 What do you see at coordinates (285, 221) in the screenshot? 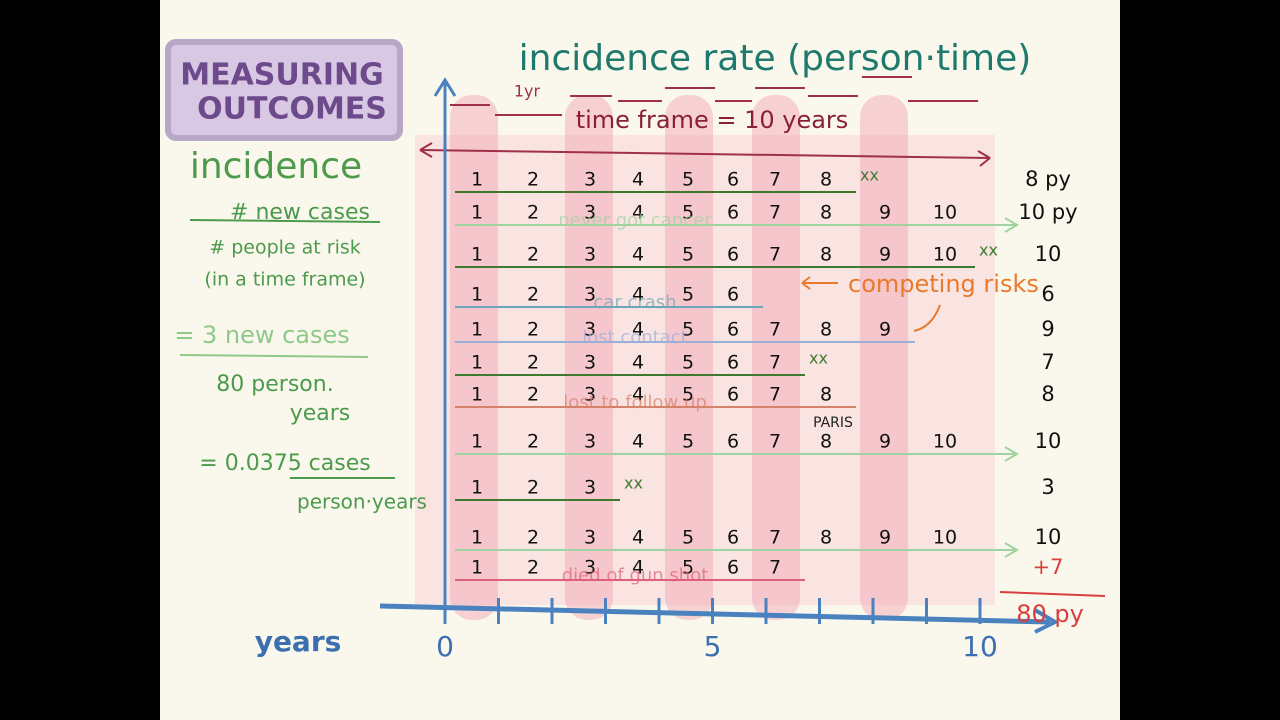
I see `fraction-bar` at bounding box center [285, 221].